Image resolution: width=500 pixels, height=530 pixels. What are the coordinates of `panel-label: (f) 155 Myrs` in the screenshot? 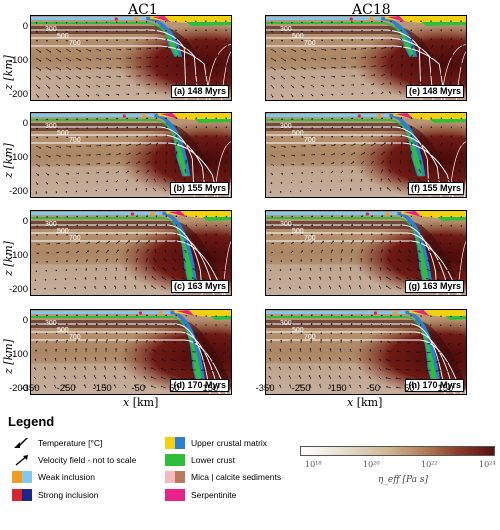 It's located at (435, 188).